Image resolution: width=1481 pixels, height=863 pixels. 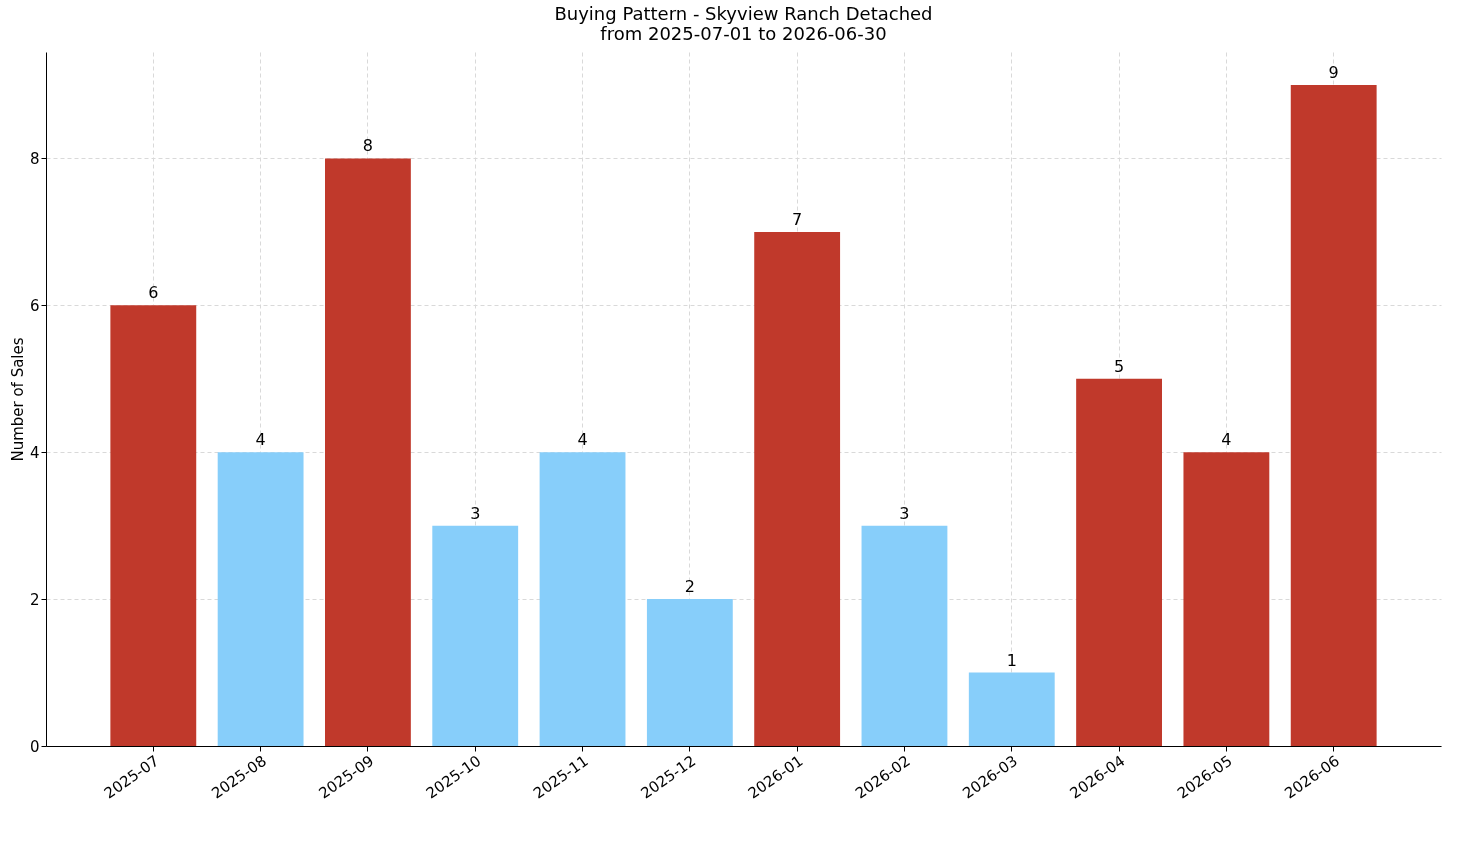 I want to click on y-tick-label: 6, so click(x=34, y=305).